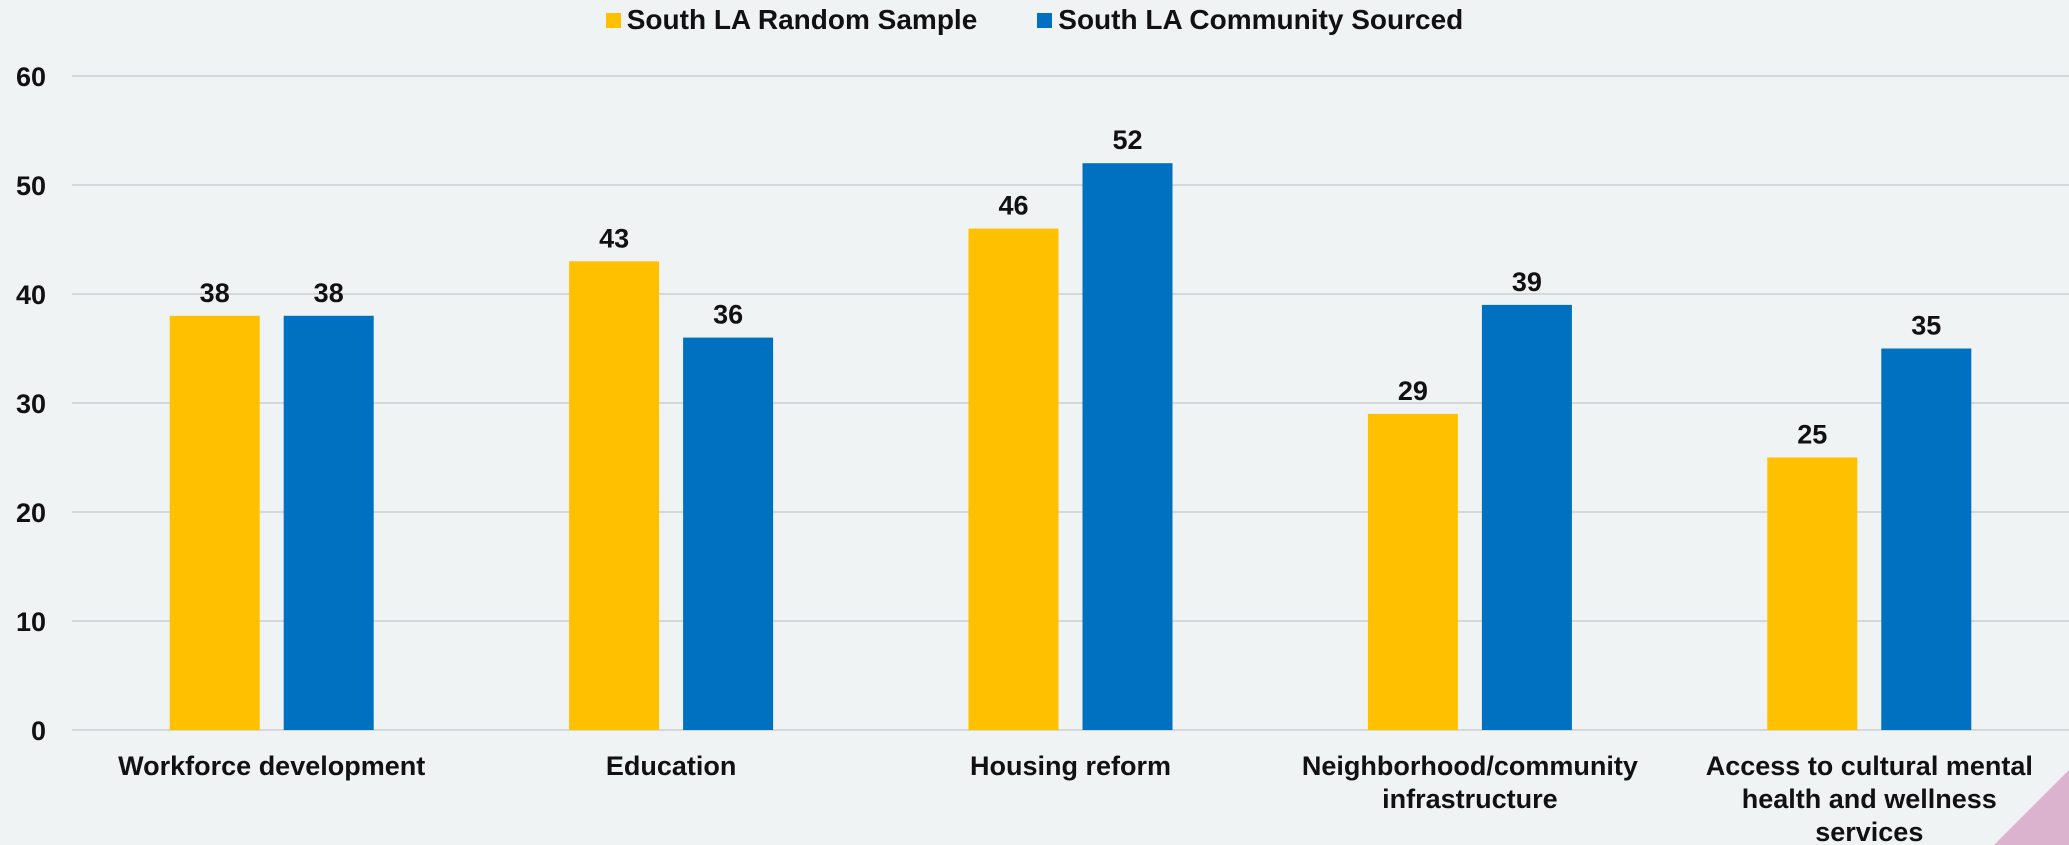 The width and height of the screenshot is (2069, 845). Describe the element at coordinates (1926, 326) in the screenshot. I see `data-label: 35` at that location.